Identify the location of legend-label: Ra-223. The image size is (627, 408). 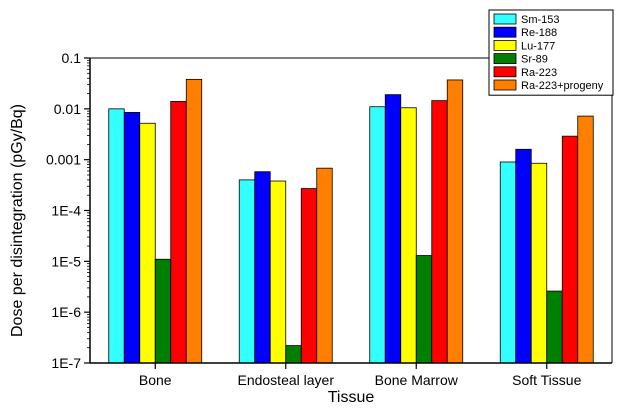
(539, 73).